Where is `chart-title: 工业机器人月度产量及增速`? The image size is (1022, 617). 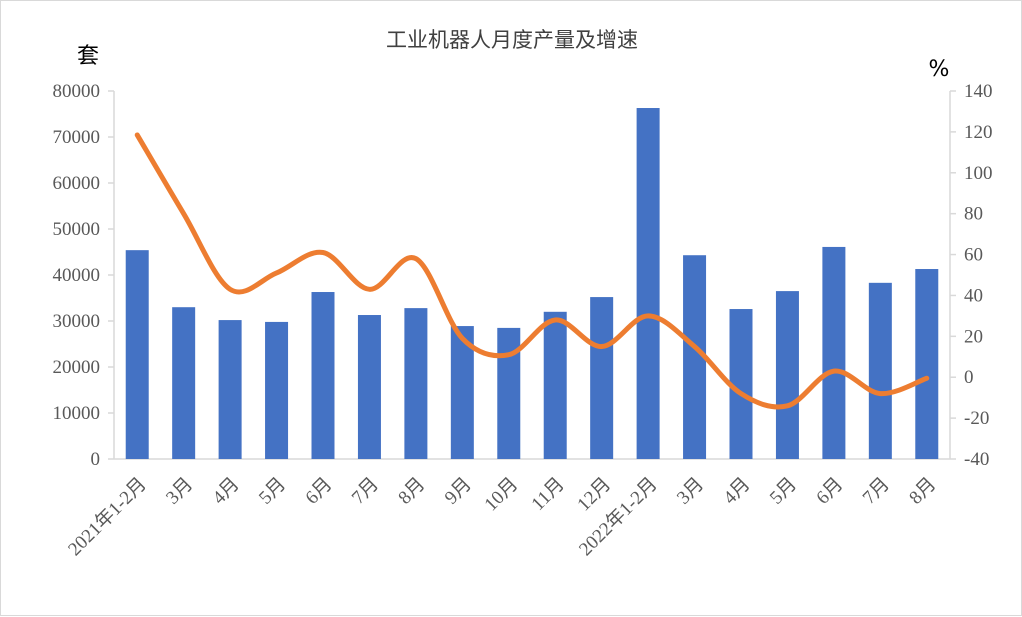 chart-title: 工业机器人月度产量及增速 is located at coordinates (512, 40).